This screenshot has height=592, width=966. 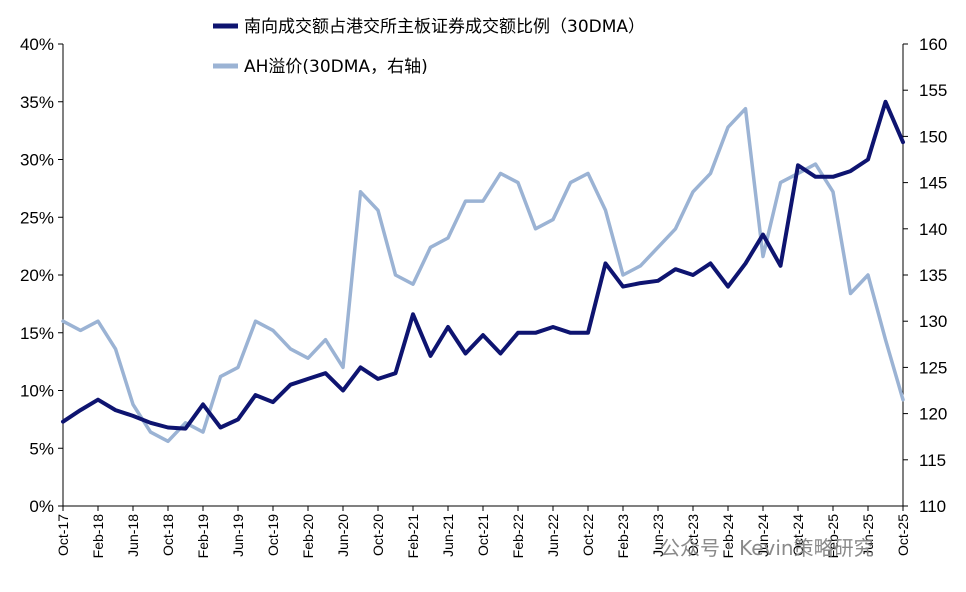 I want to click on legend-label-southbound: 南向成交额占港交所主板证券成交额比例（30DMA）, so click(x=444, y=27).